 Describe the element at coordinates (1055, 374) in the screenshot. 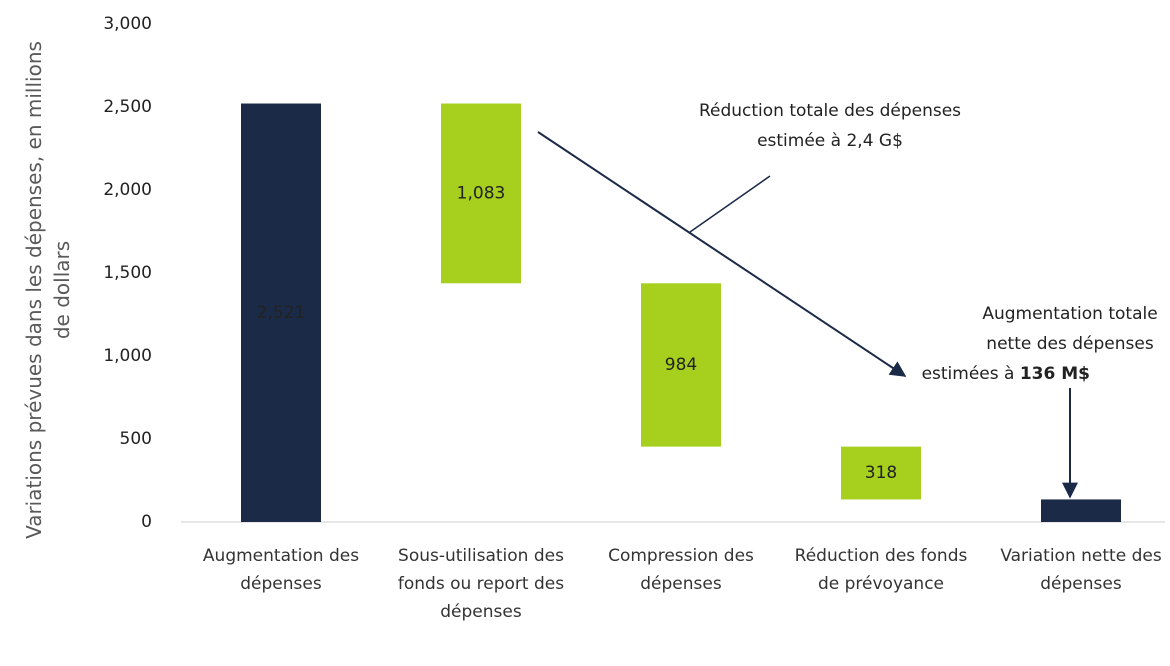

I see `annotation-bold: 136 M$` at that location.